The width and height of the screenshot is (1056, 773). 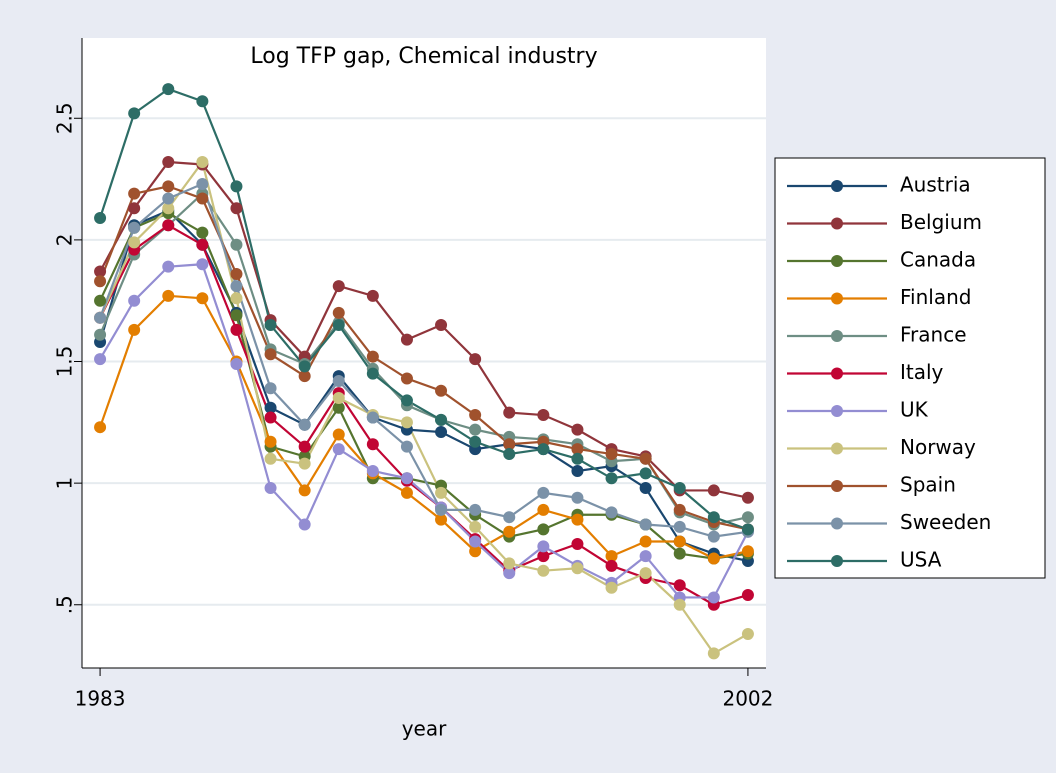 What do you see at coordinates (914, 410) in the screenshot?
I see `legend-label: UK` at bounding box center [914, 410].